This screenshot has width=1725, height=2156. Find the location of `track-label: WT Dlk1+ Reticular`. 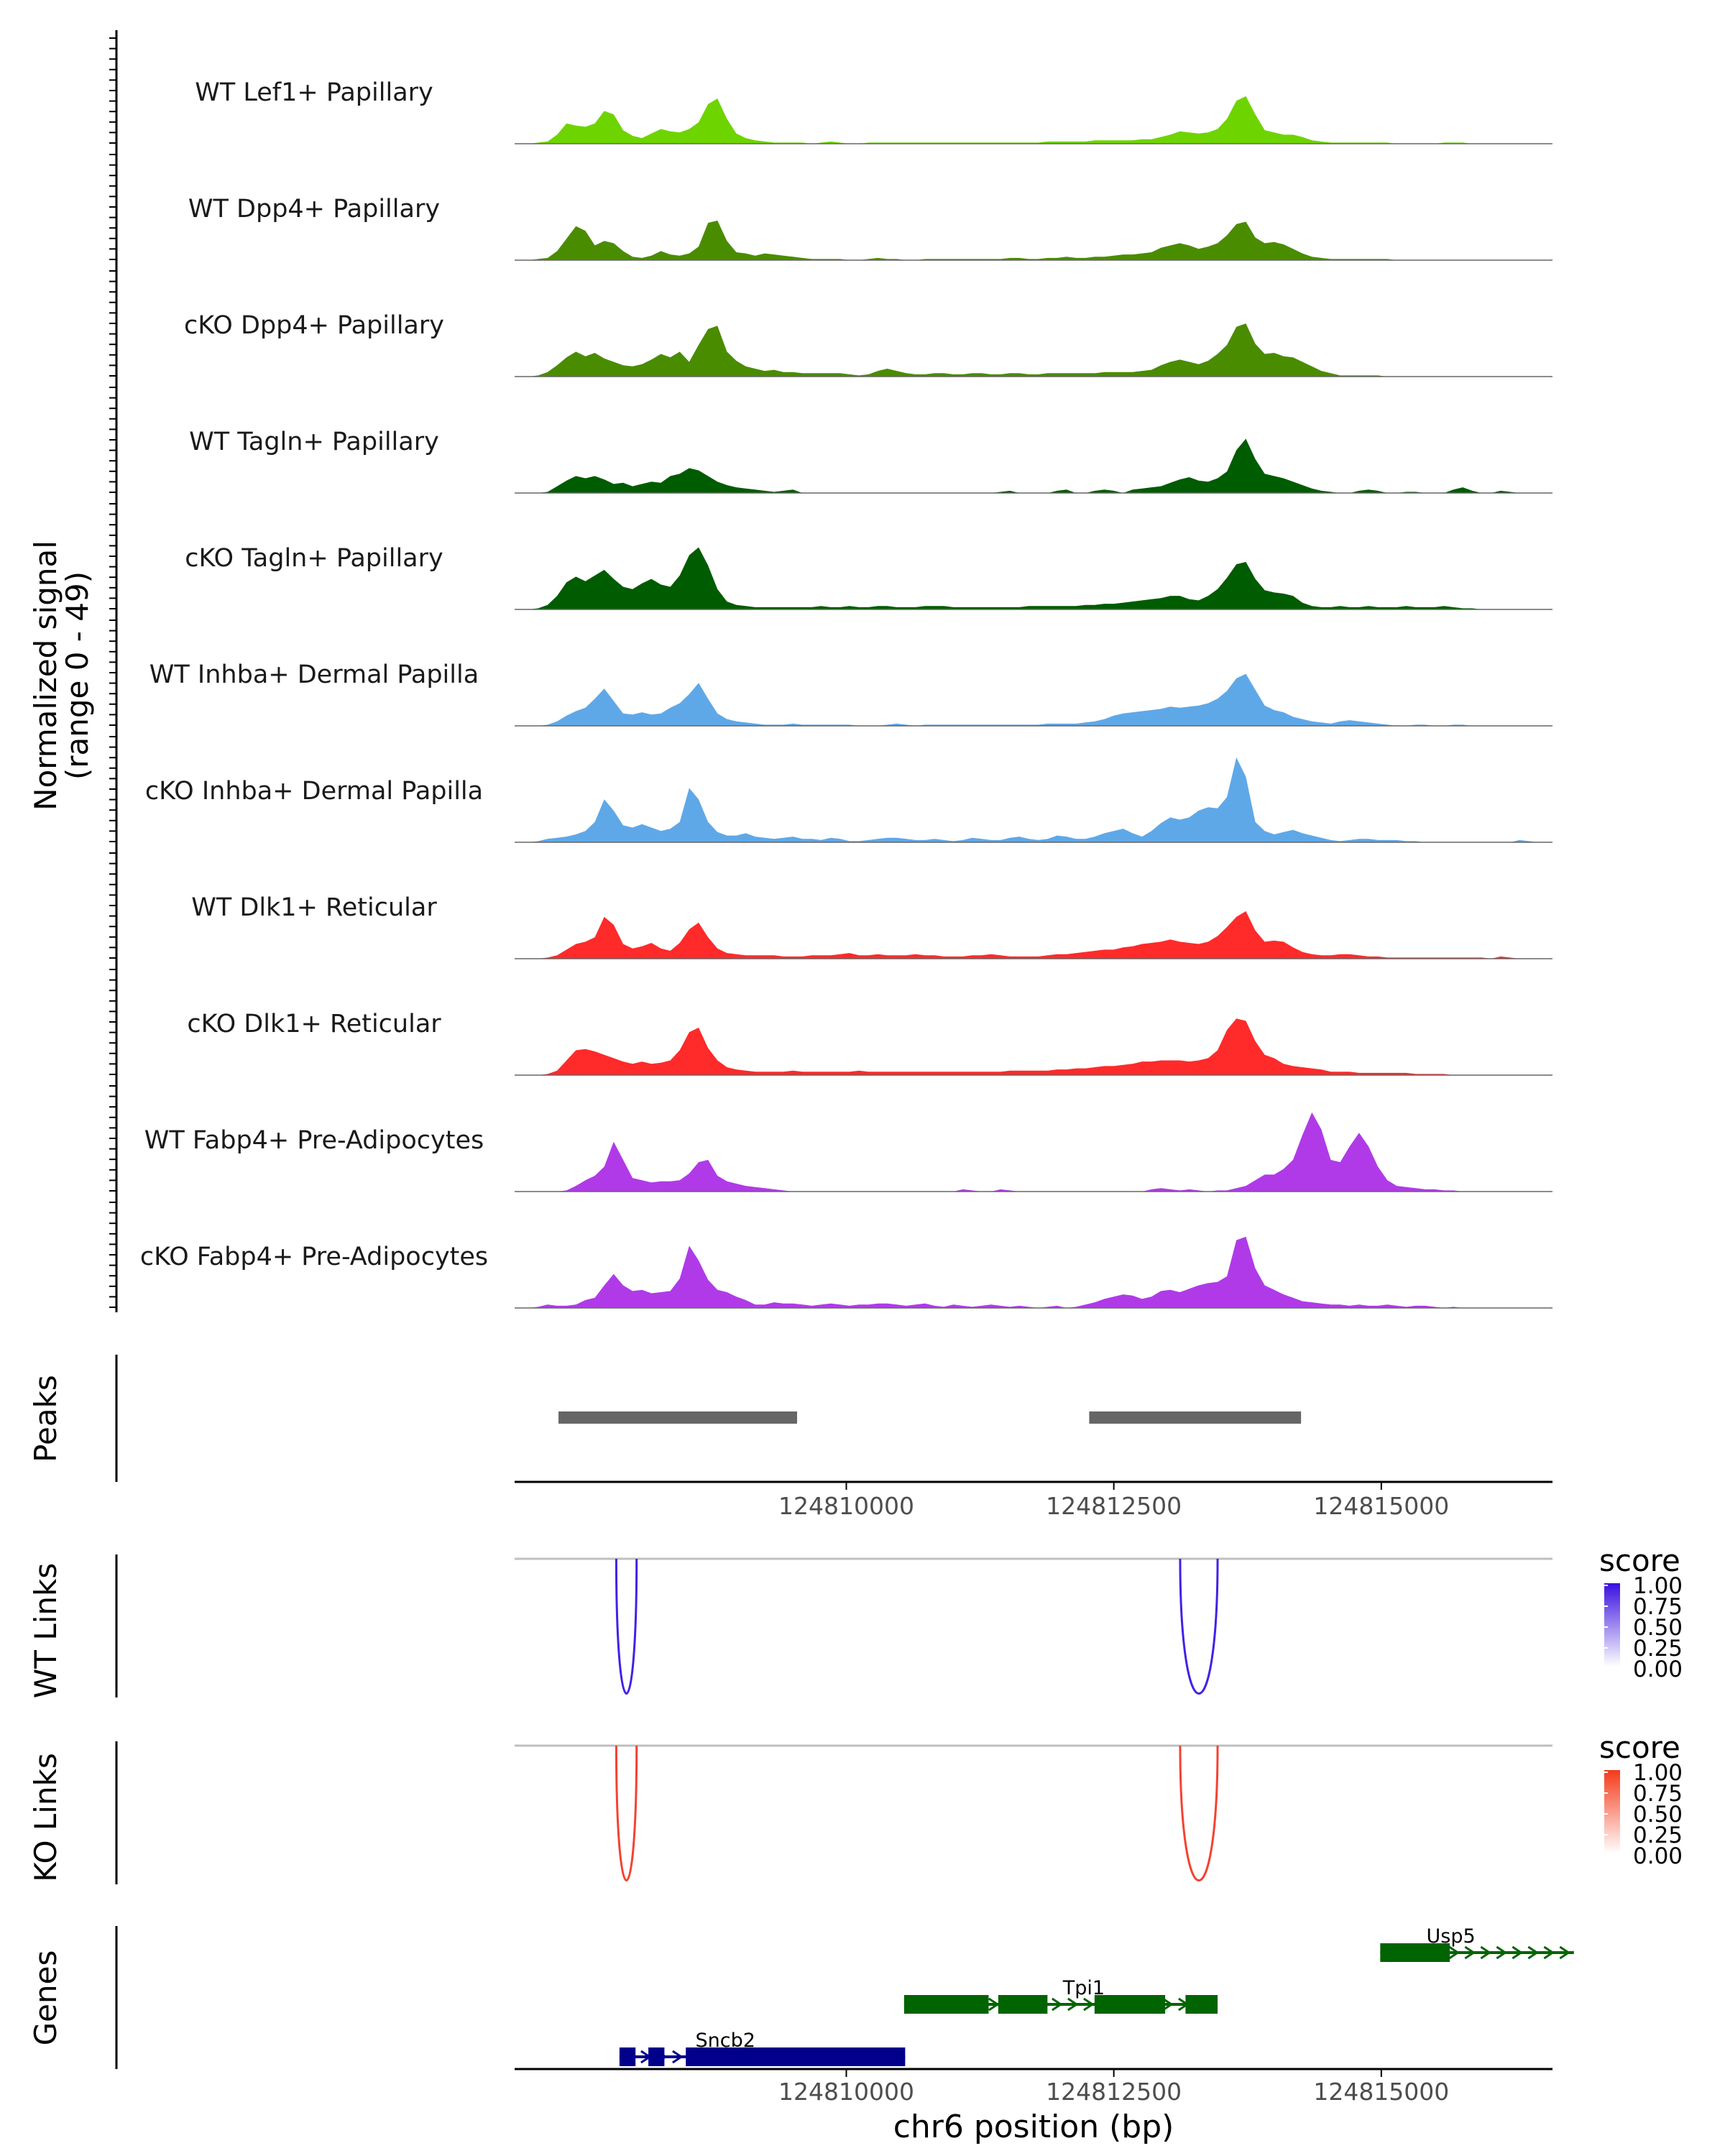

track-label: WT Dlk1+ Reticular is located at coordinates (314, 907).